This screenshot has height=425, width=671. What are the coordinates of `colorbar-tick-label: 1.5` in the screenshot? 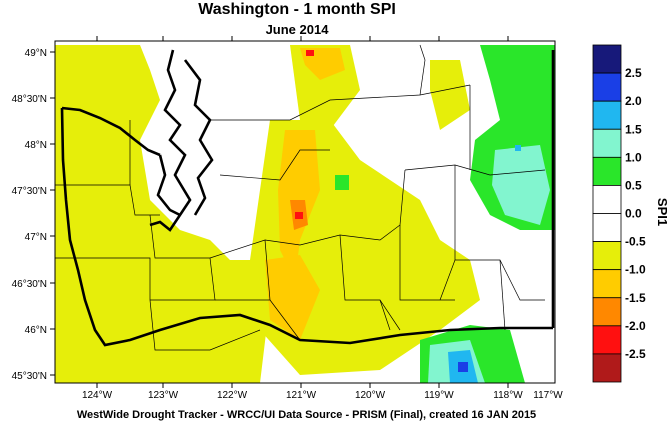 It's located at (633, 129).